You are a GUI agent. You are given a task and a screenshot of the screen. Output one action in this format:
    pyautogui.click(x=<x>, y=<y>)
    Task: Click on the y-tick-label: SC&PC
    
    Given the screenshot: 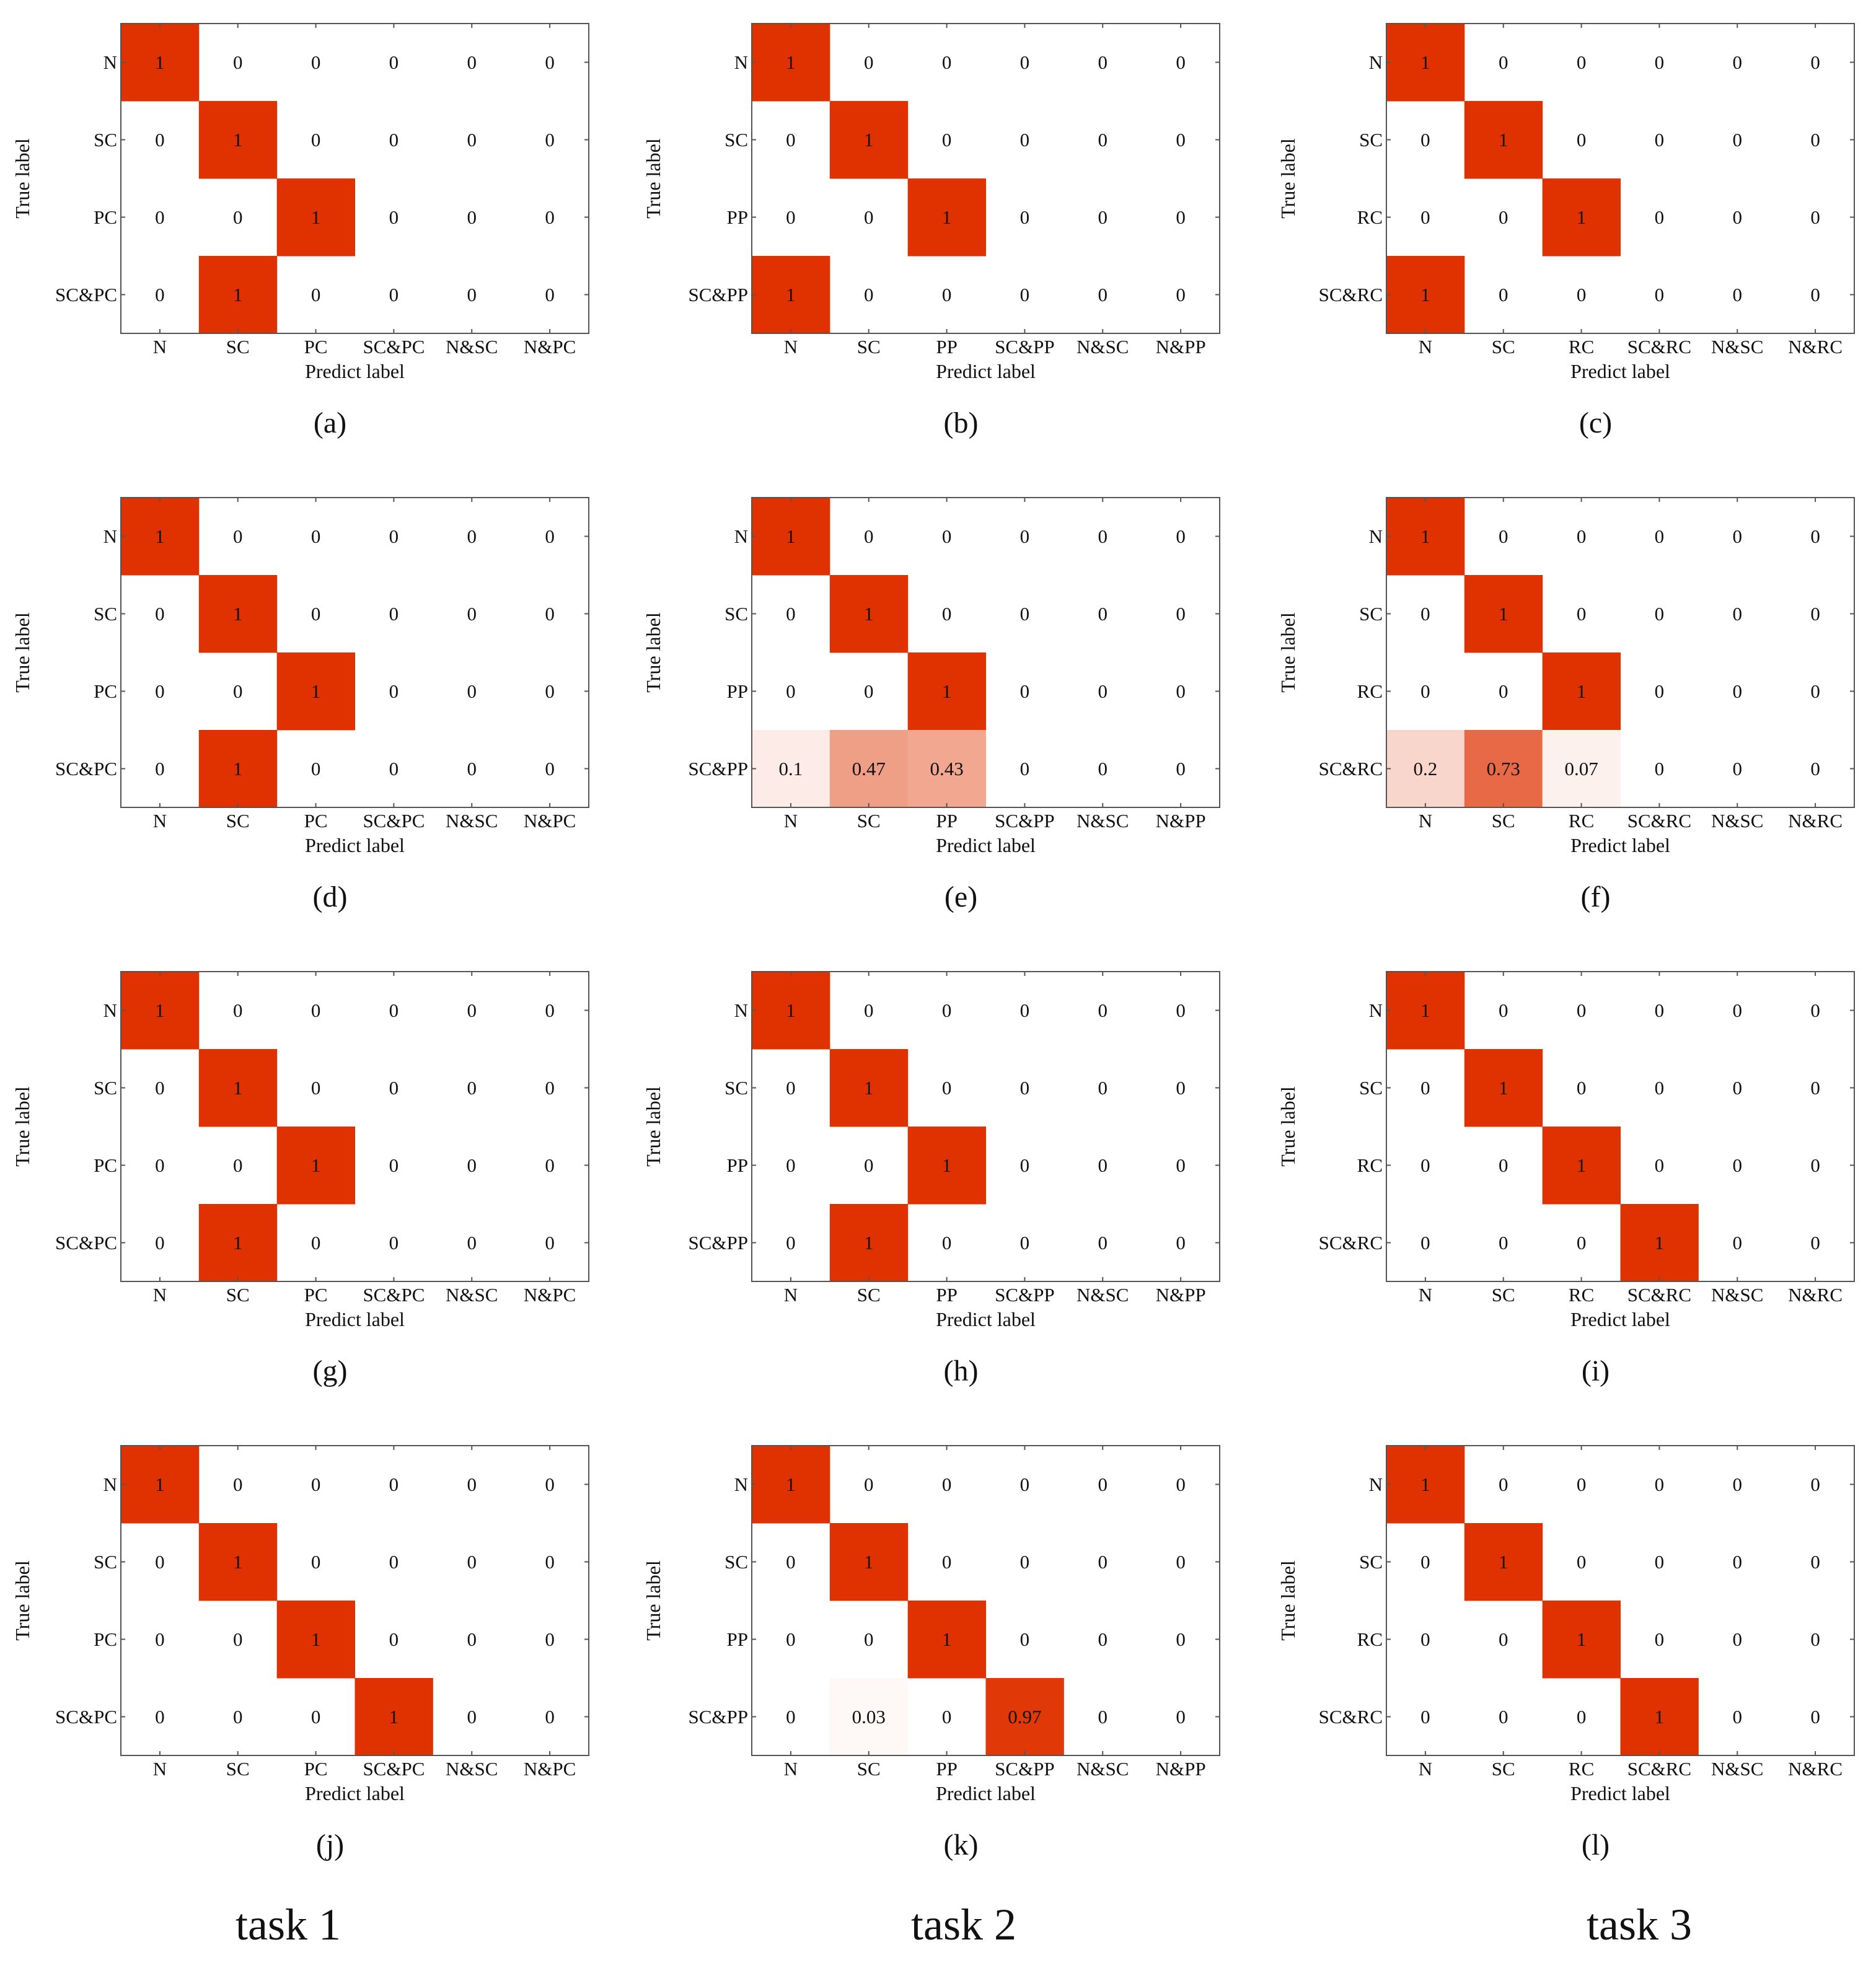 What is the action you would take?
    pyautogui.click(x=86, y=1717)
    